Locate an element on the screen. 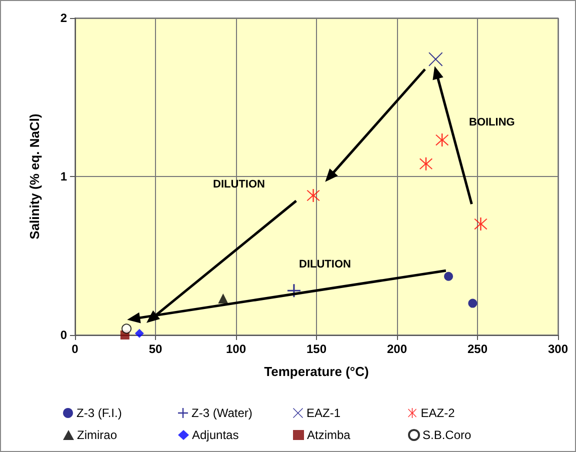 The image size is (576, 452). x-tick-label: 200 is located at coordinates (397, 349).